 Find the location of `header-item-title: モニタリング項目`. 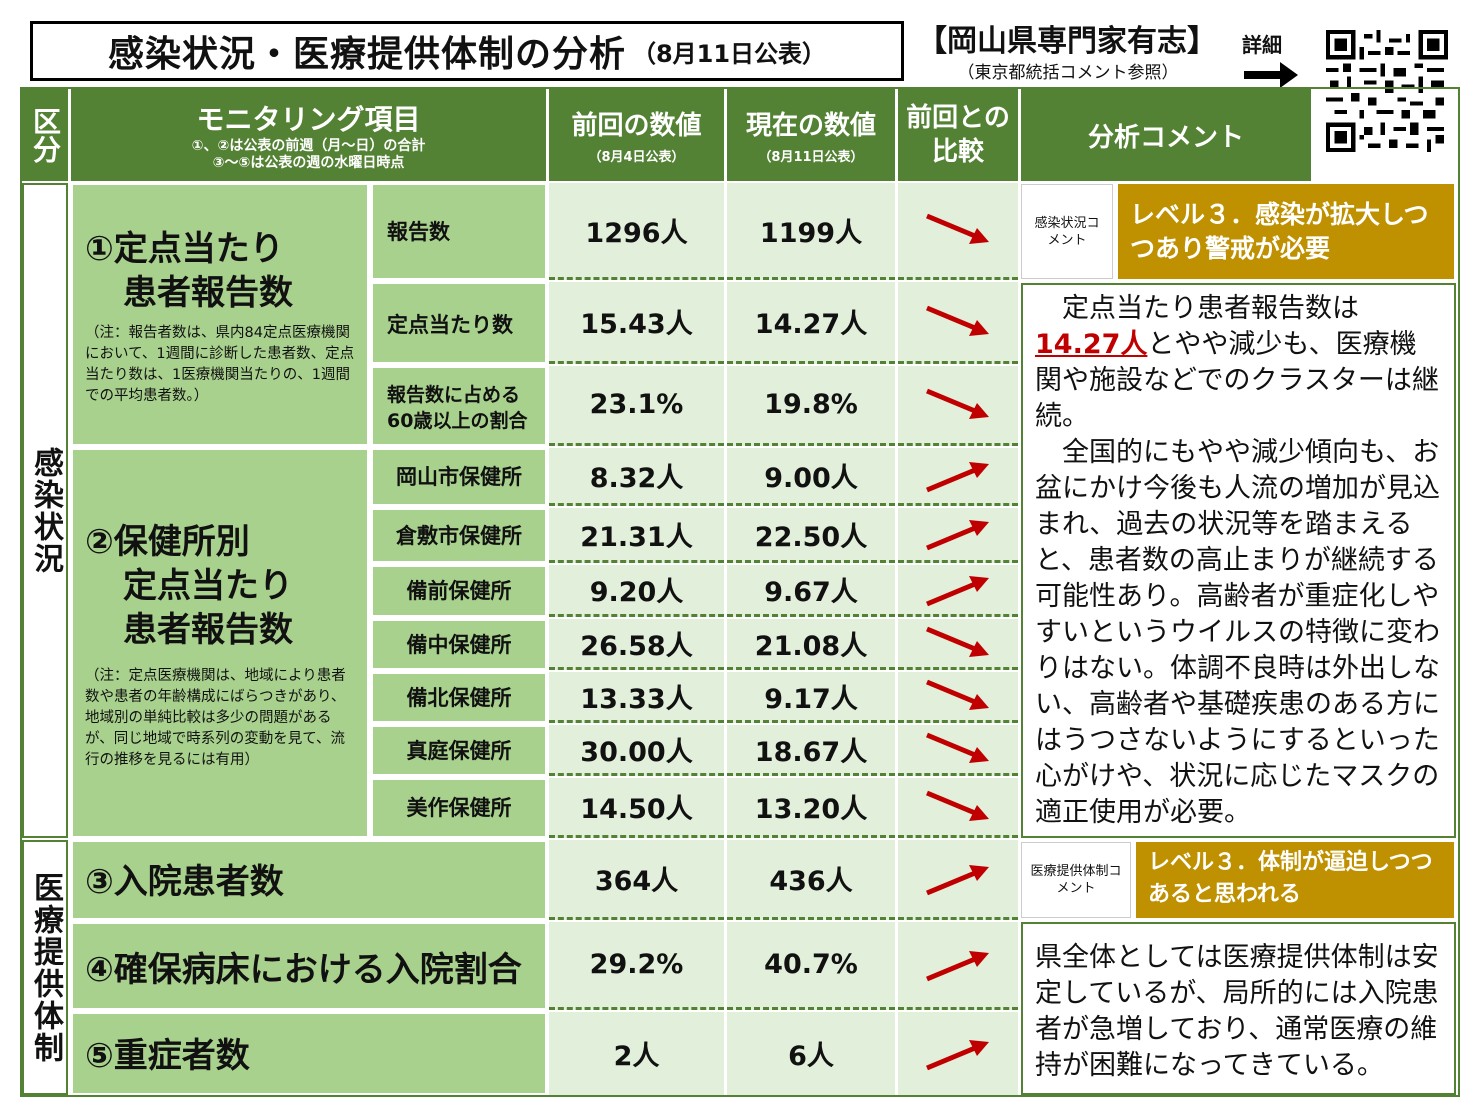

header-item-title: モニタリング項目 is located at coordinates (308, 119).